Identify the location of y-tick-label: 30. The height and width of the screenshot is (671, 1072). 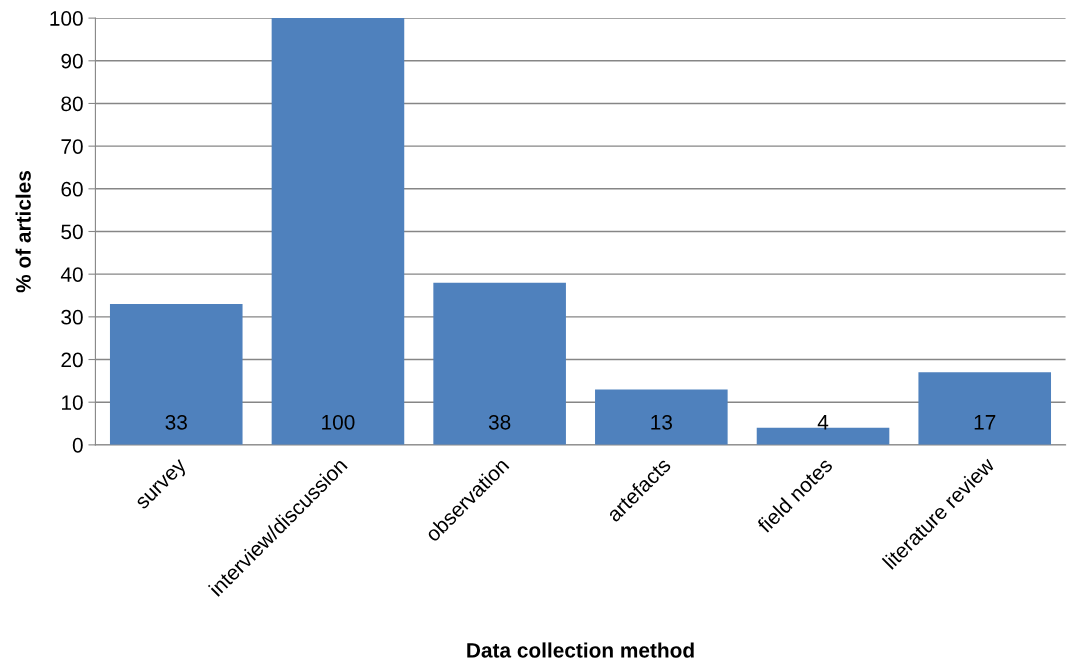
(72, 317).